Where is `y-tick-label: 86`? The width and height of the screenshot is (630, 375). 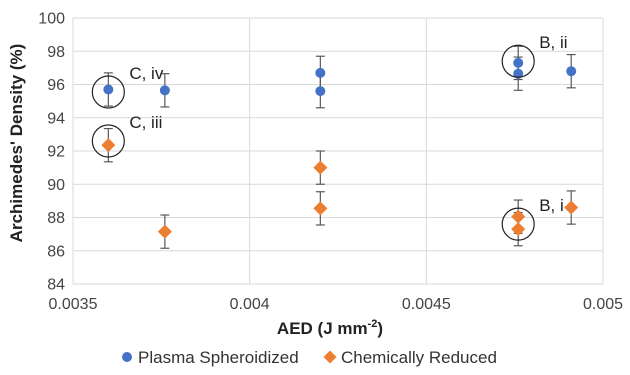
y-tick-label: 86 is located at coordinates (56, 251).